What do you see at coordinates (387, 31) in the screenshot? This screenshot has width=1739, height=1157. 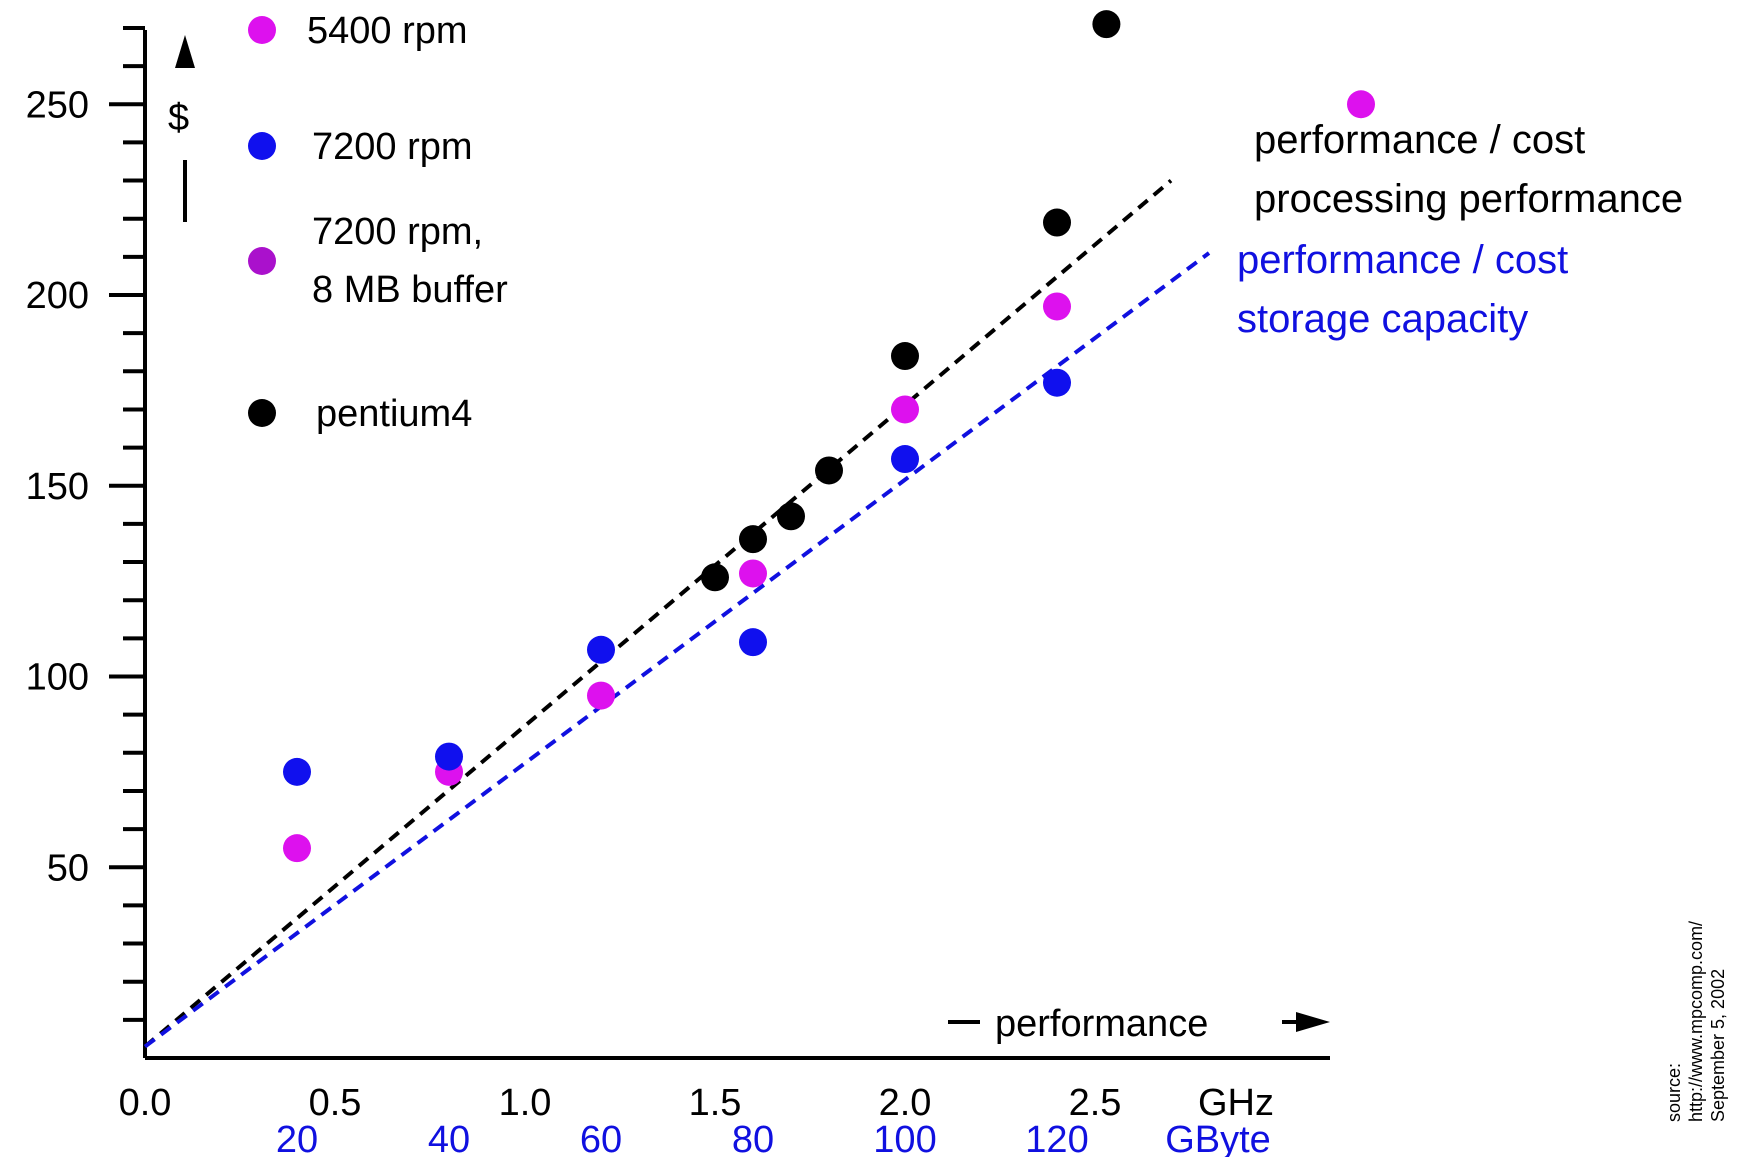 I see `legend-label-5400: 5400 rpm` at bounding box center [387, 31].